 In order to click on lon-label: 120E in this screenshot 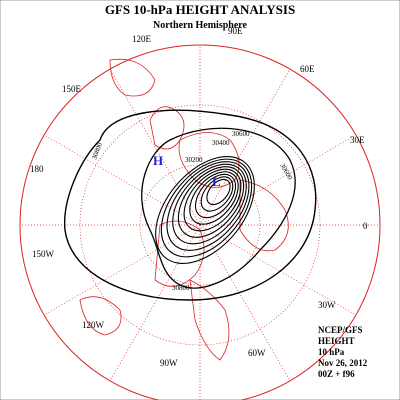, I will do `click(142, 39)`.